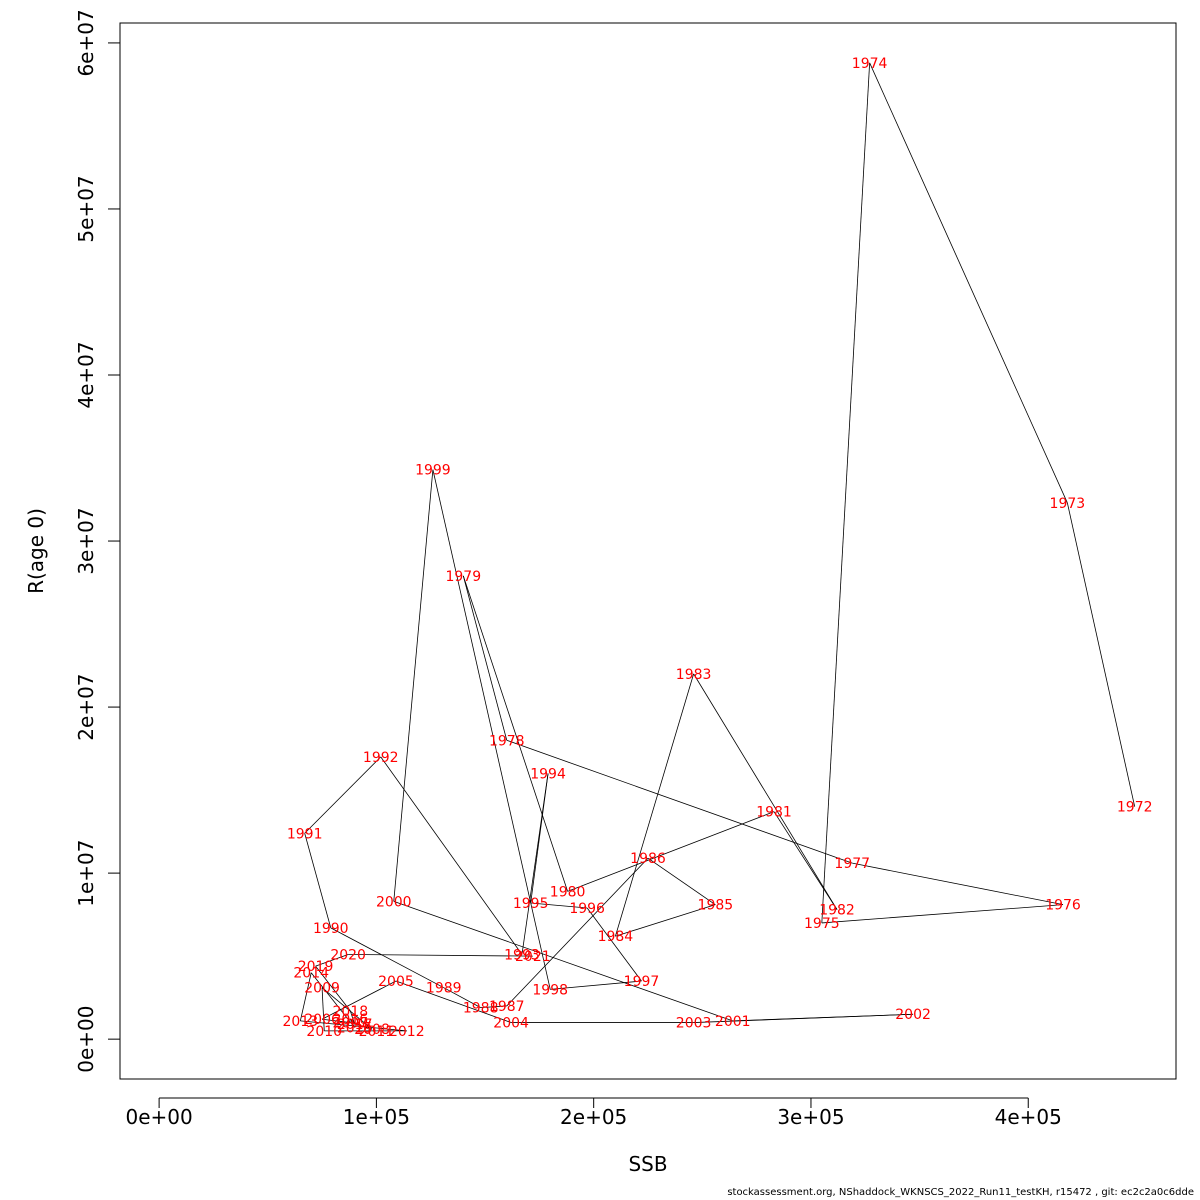  What do you see at coordinates (852, 864) in the screenshot?
I see `year-label: 1977` at bounding box center [852, 864].